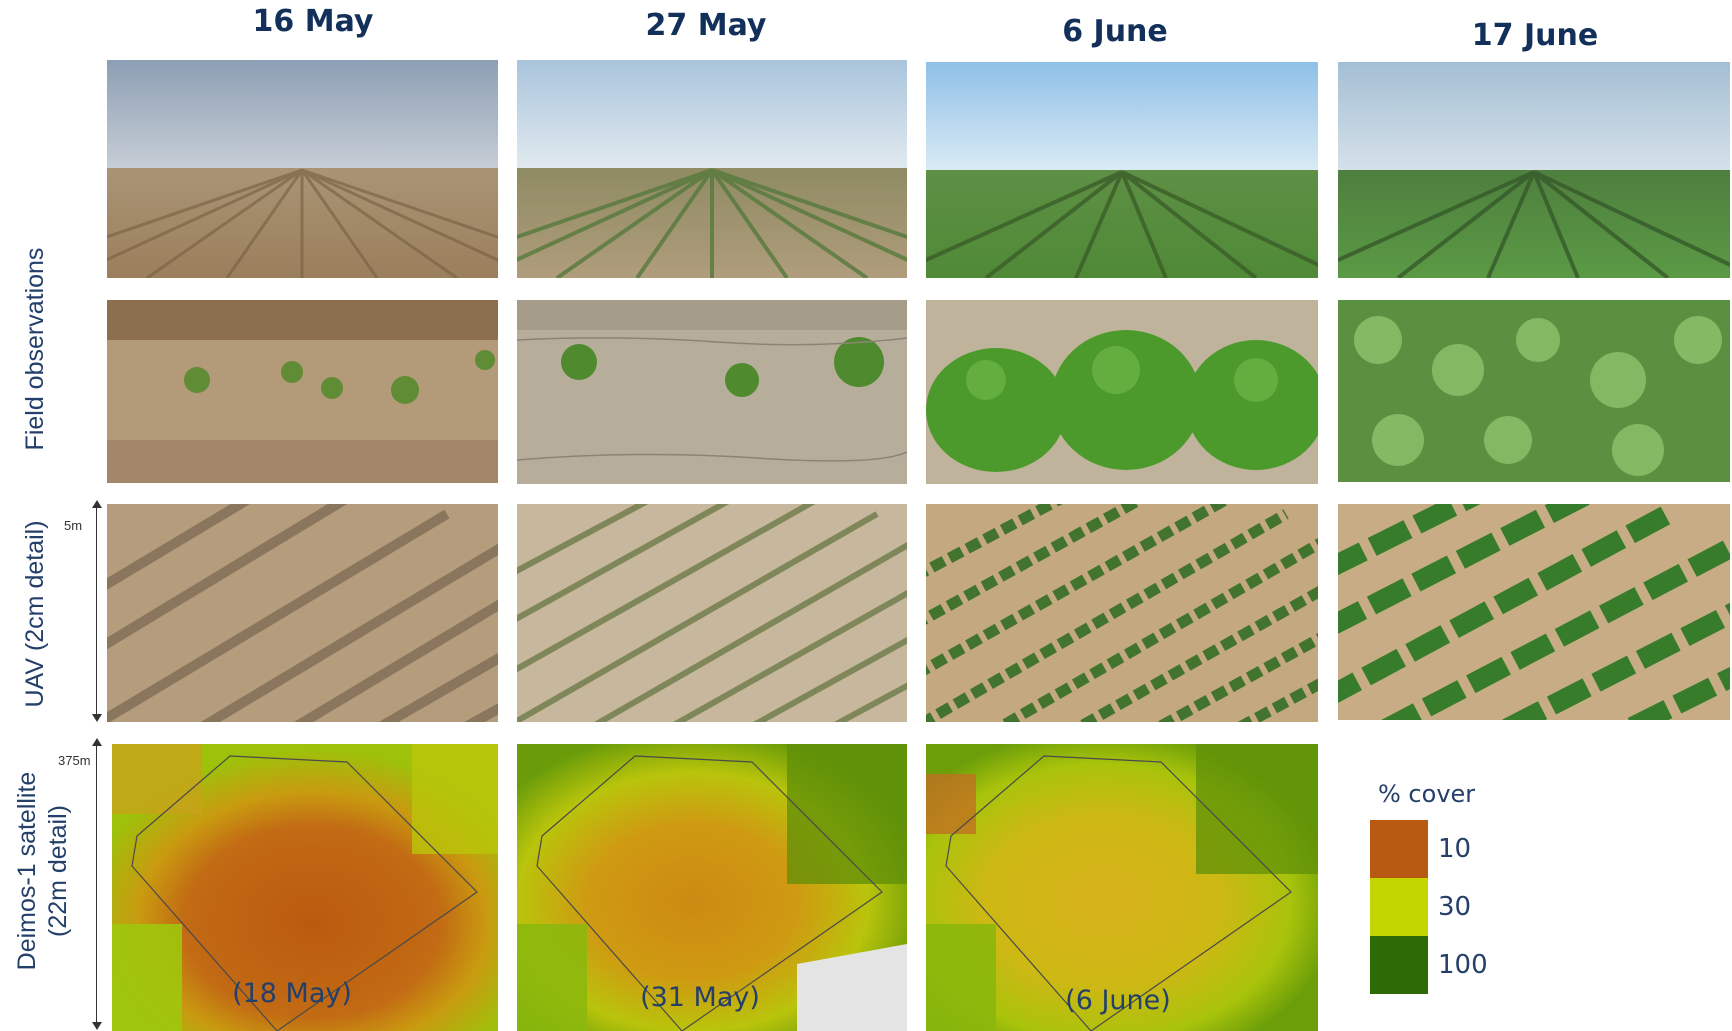 This screenshot has width=1732, height=1031. What do you see at coordinates (305, 887) in the screenshot?
I see `satellite-map-18-may` at bounding box center [305, 887].